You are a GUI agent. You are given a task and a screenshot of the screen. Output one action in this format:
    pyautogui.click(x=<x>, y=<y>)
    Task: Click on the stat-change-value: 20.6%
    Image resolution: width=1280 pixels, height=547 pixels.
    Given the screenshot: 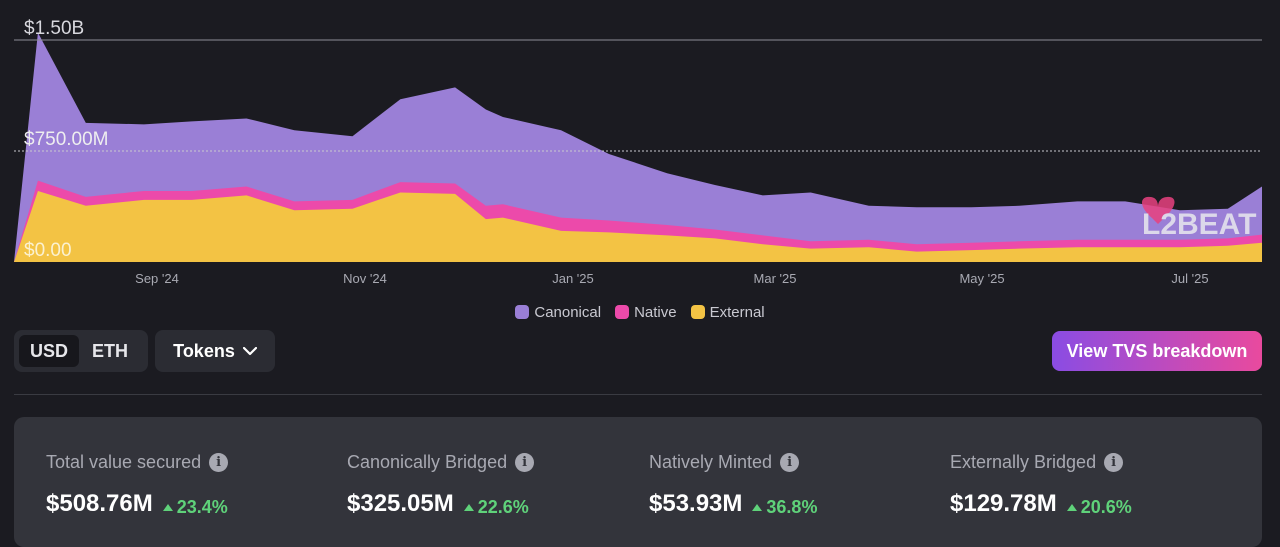 What is the action you would take?
    pyautogui.click(x=1106, y=507)
    